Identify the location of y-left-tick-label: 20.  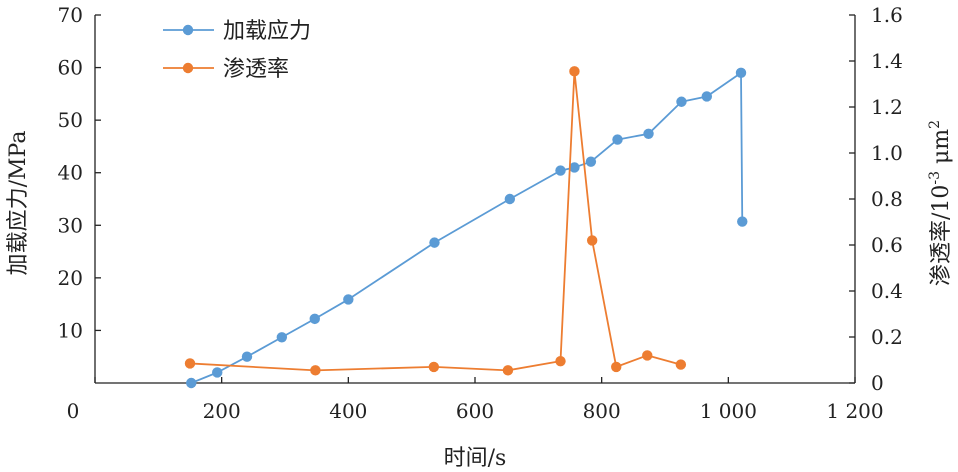
(70, 278).